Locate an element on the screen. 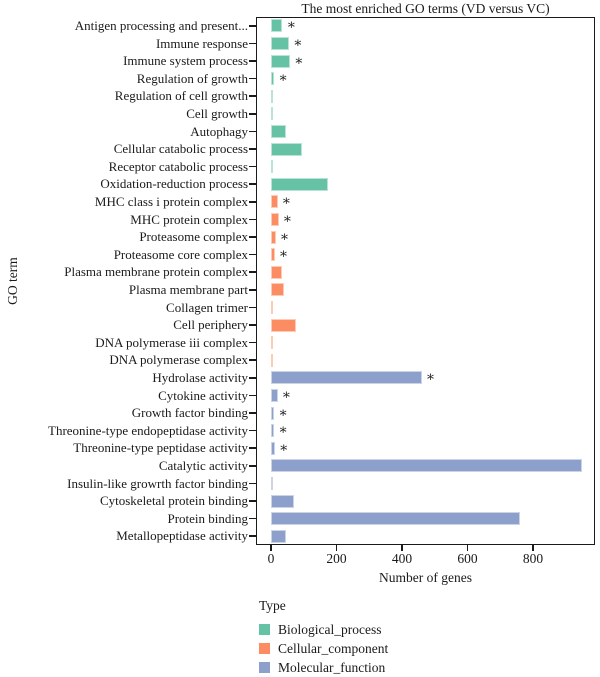  legend-item: Cellular_component is located at coordinates (323, 648).